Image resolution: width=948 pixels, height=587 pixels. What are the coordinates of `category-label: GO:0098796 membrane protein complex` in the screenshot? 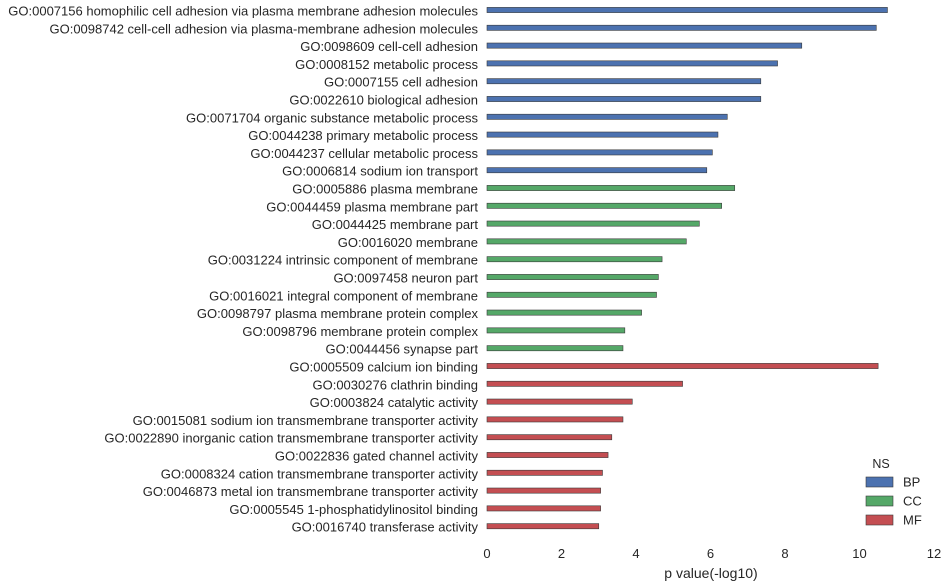 It's located at (360, 331).